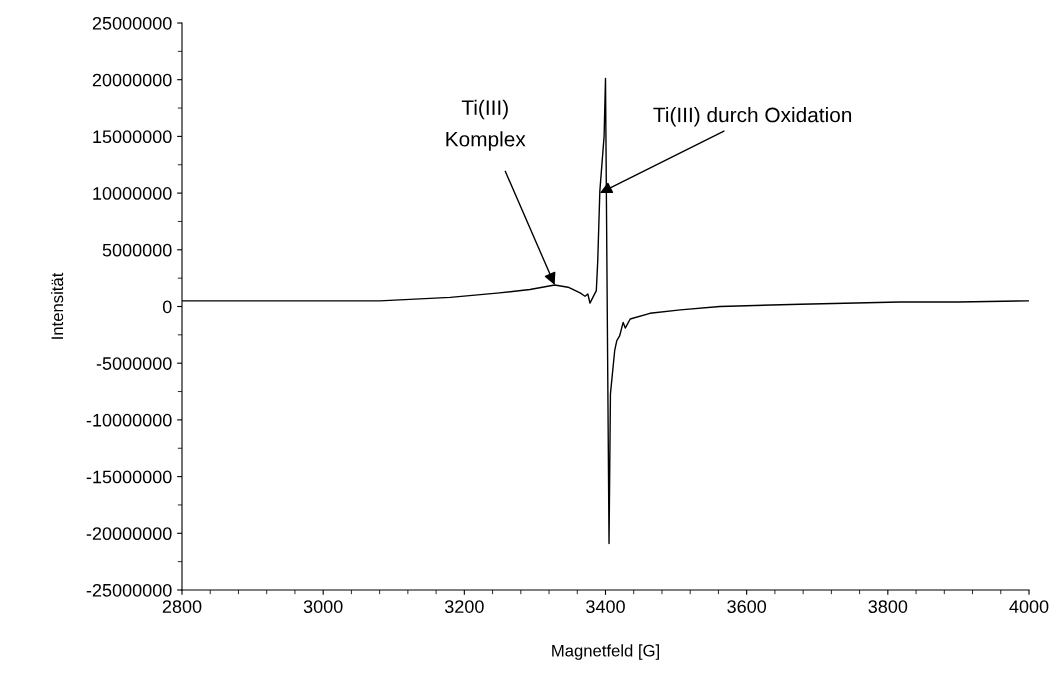 The height and width of the screenshot is (673, 1055). What do you see at coordinates (129, 420) in the screenshot?
I see `y-tick-label: -10000000` at bounding box center [129, 420].